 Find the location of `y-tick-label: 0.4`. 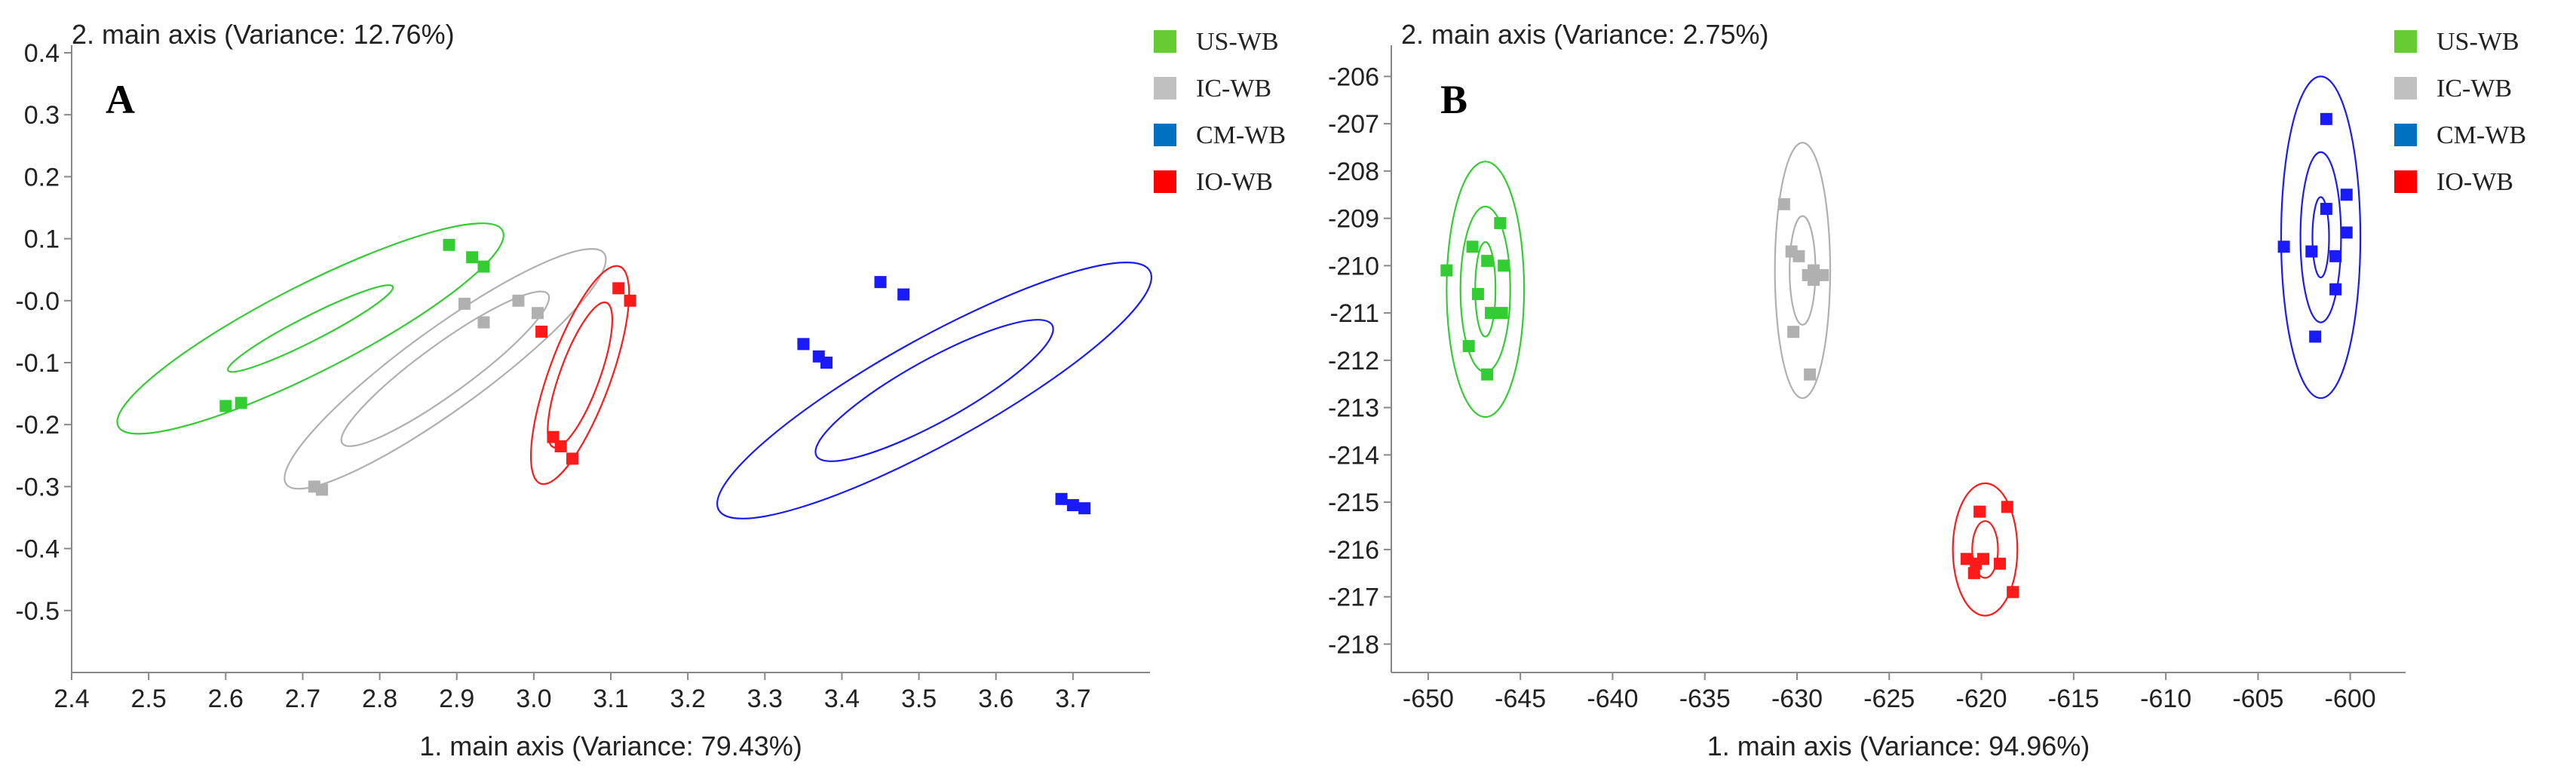

y-tick-label: 0.4 is located at coordinates (42, 53).